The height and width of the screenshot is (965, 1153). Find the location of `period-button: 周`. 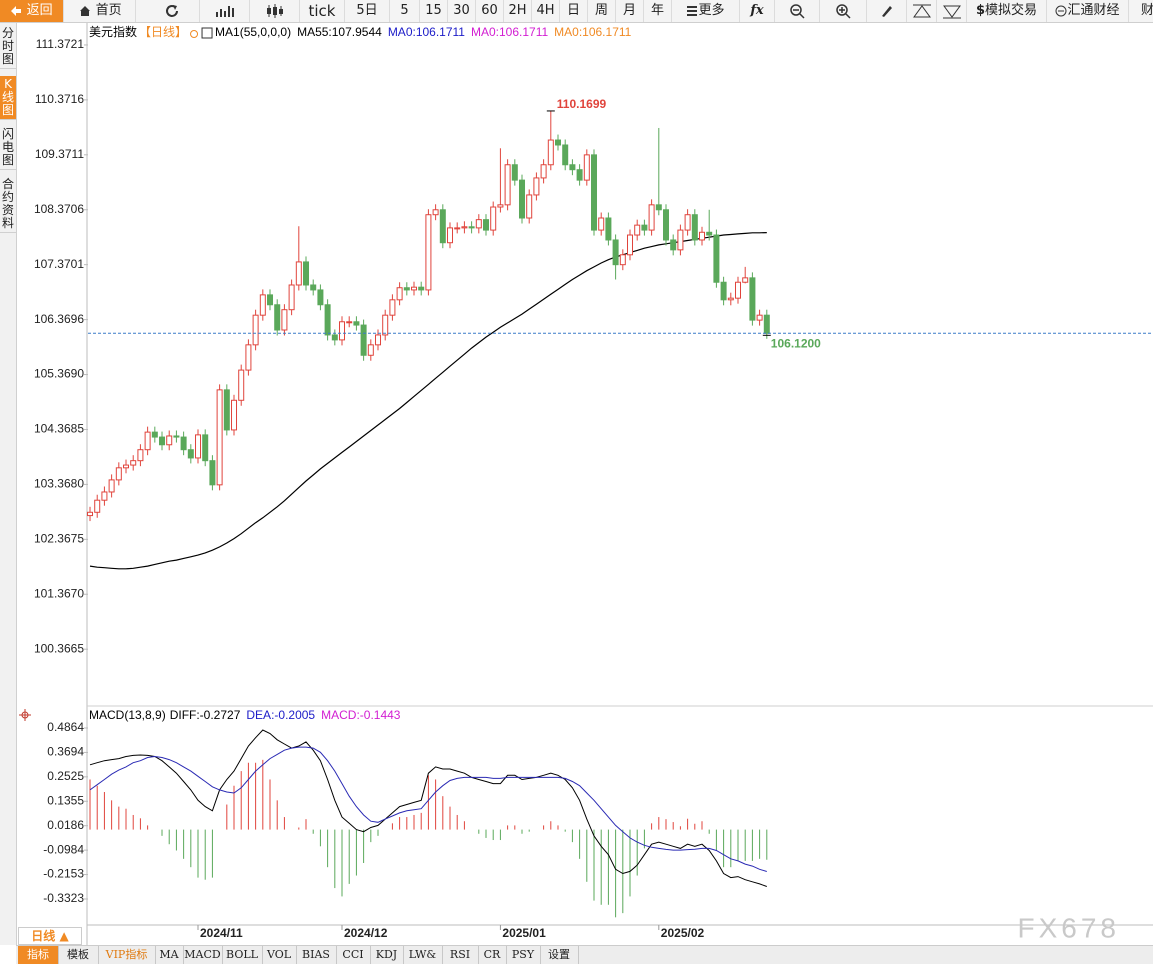

period-button: 周 is located at coordinates (602, 11).